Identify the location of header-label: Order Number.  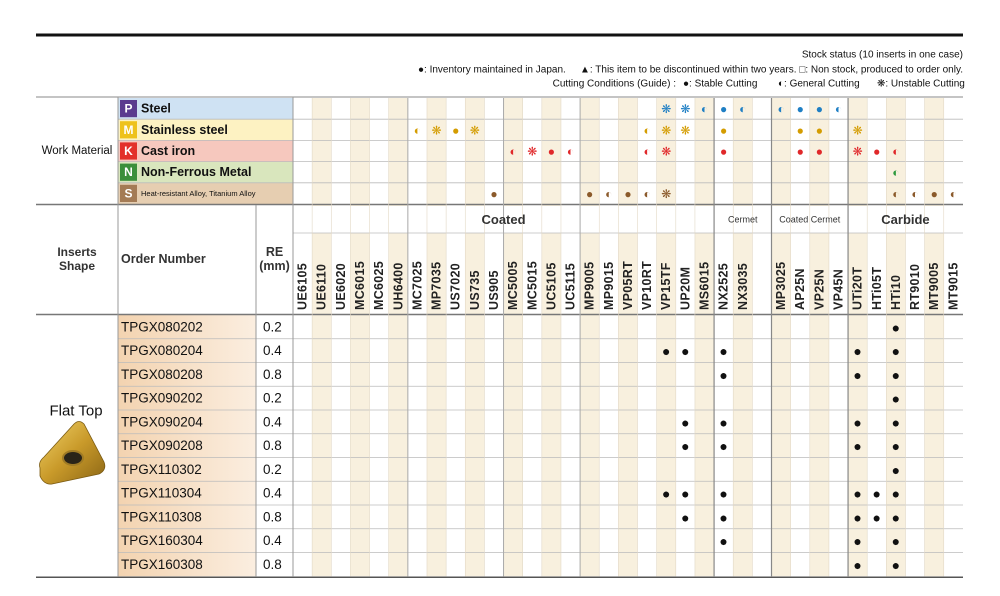
(163, 259).